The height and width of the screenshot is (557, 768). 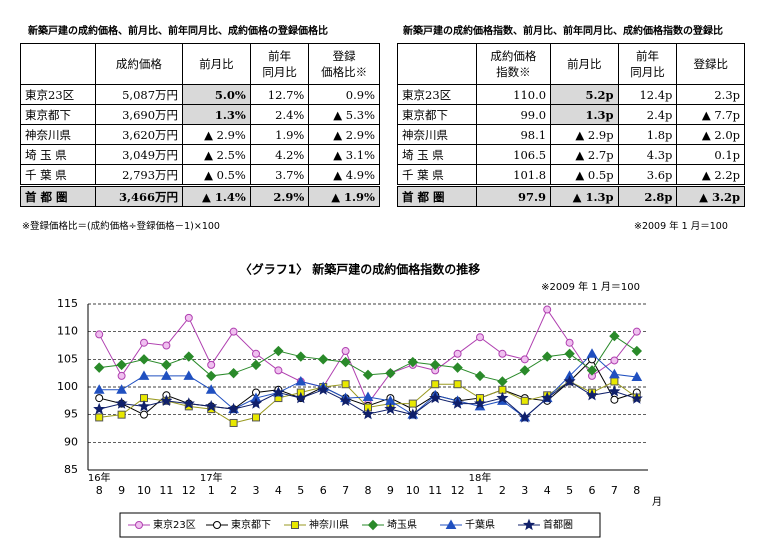 What do you see at coordinates (345, 490) in the screenshot?
I see `x-tick-label: 7` at bounding box center [345, 490].